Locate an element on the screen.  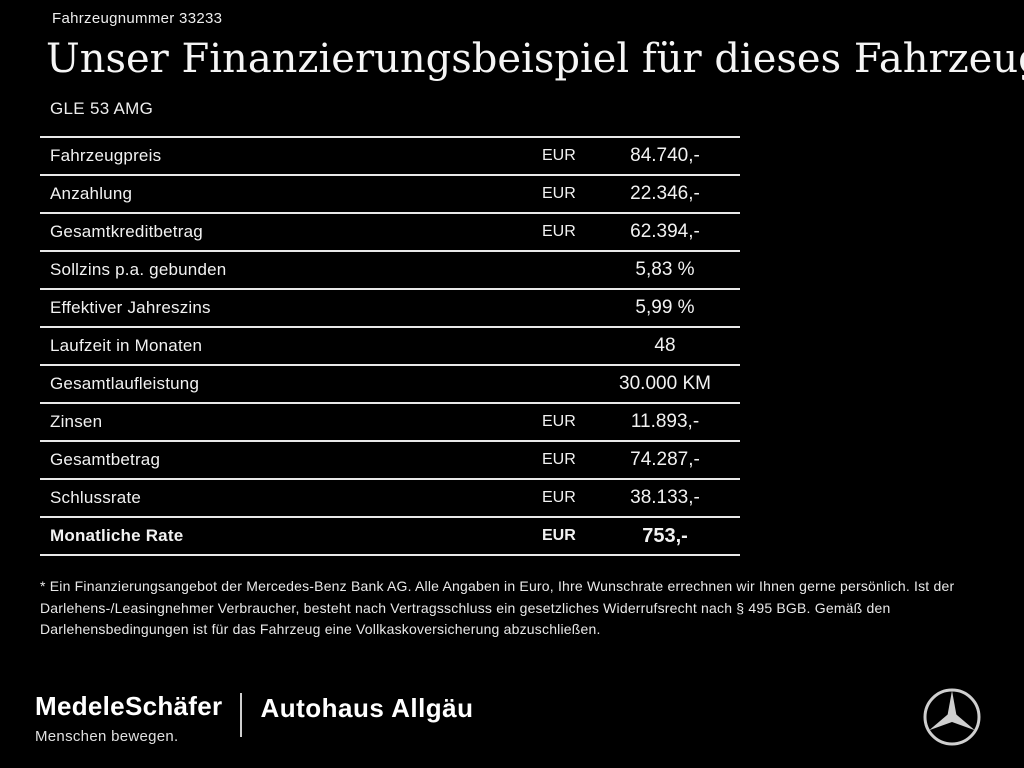
row-label: Gesamtlaufleistung is located at coordinates (125, 383).